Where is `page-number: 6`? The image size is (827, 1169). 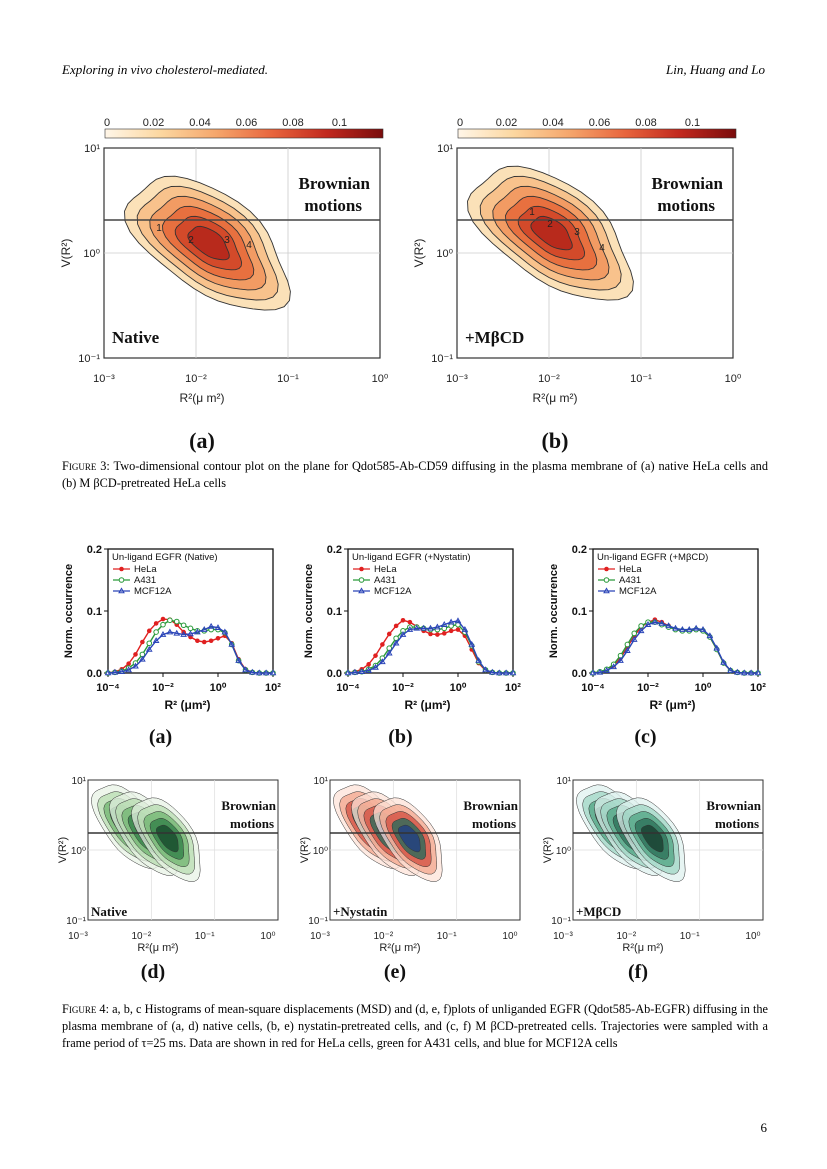 page-number: 6 is located at coordinates (764, 1127).